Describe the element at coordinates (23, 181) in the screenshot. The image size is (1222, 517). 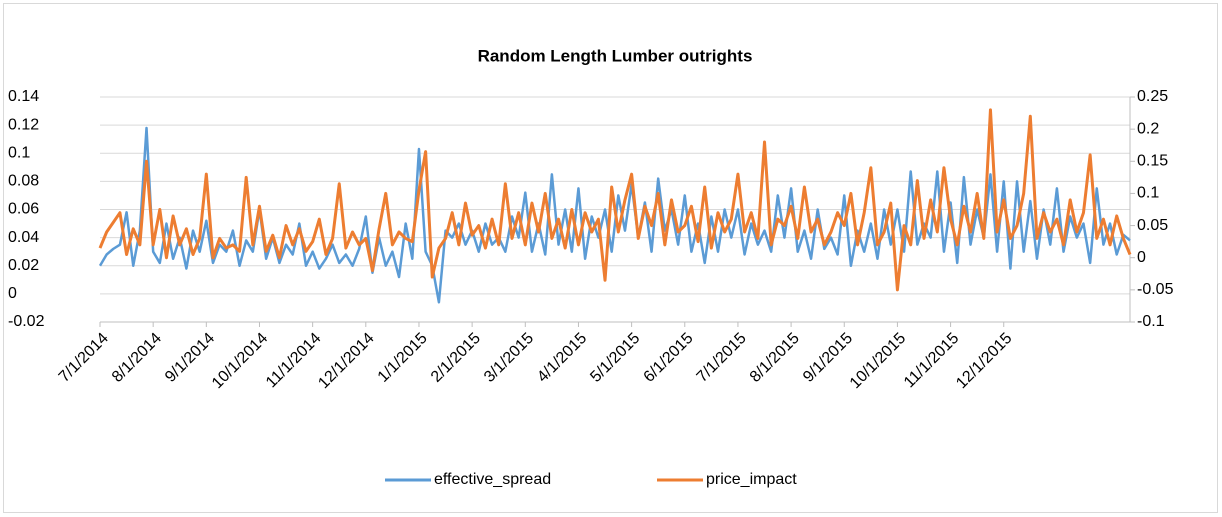
I see `y-tick-label: 0.08` at that location.